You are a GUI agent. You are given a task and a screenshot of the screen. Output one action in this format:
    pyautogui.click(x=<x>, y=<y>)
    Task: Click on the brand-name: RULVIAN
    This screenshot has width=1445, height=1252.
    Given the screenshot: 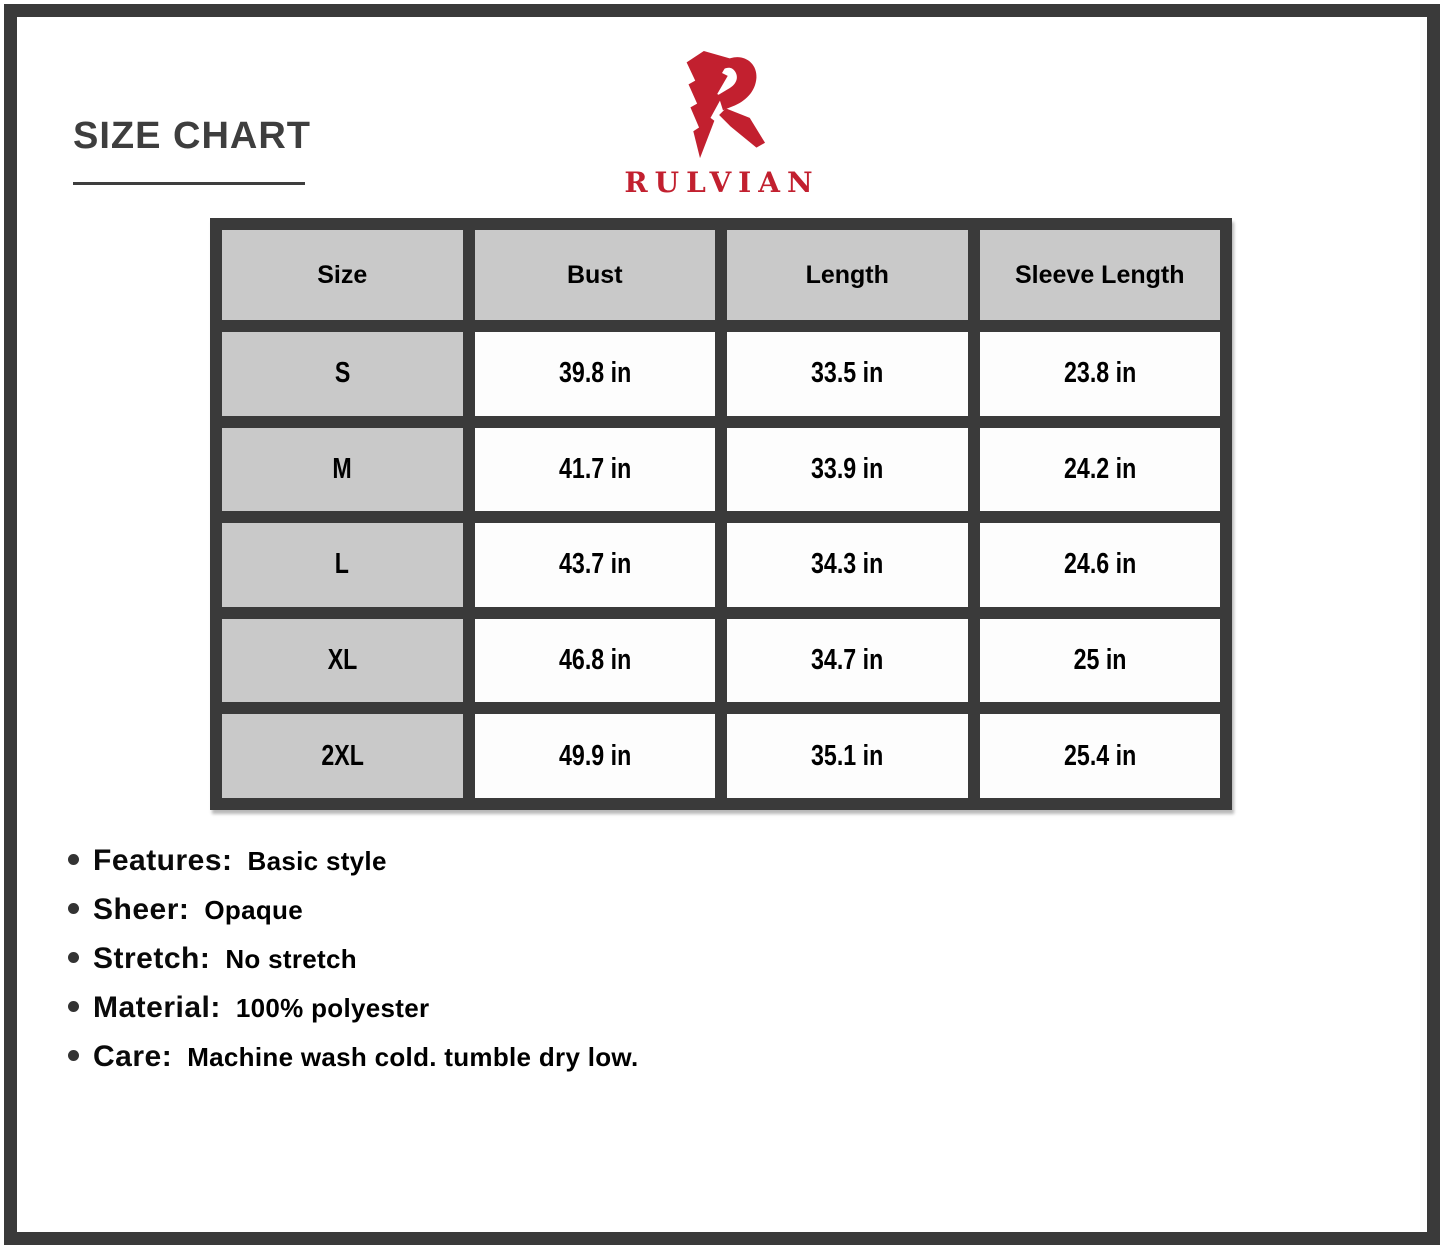 What is the action you would take?
    pyautogui.click(x=722, y=182)
    